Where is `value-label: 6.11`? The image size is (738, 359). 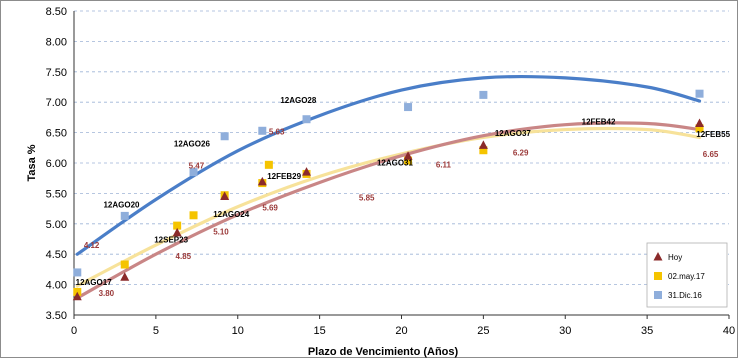
value-label: 6.11 is located at coordinates (444, 164).